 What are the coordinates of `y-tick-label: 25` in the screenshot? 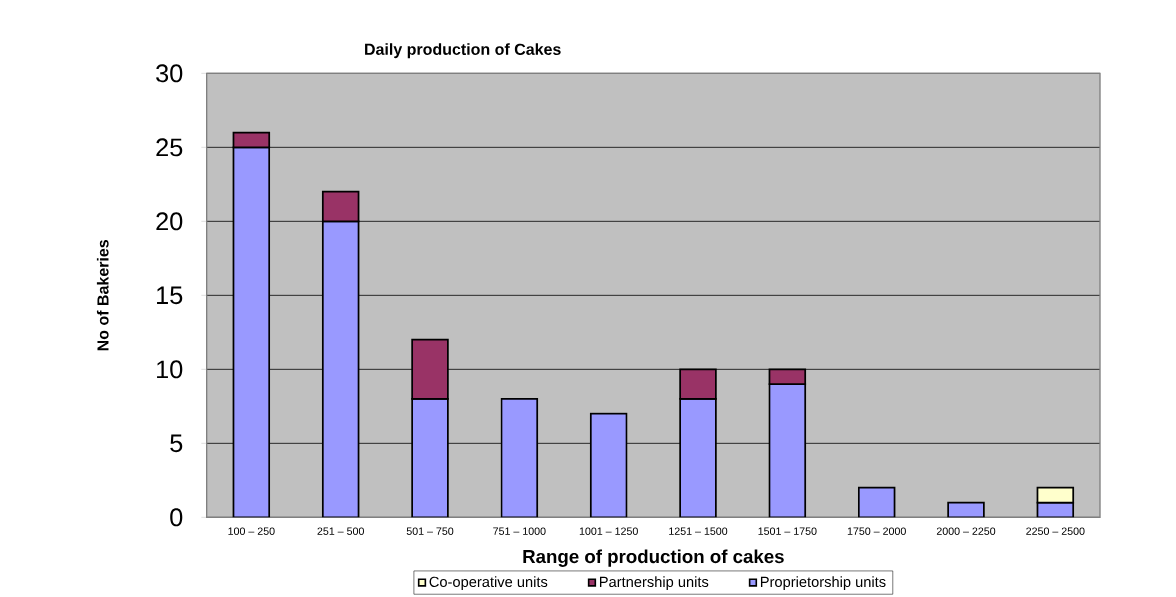 It's located at (169, 147).